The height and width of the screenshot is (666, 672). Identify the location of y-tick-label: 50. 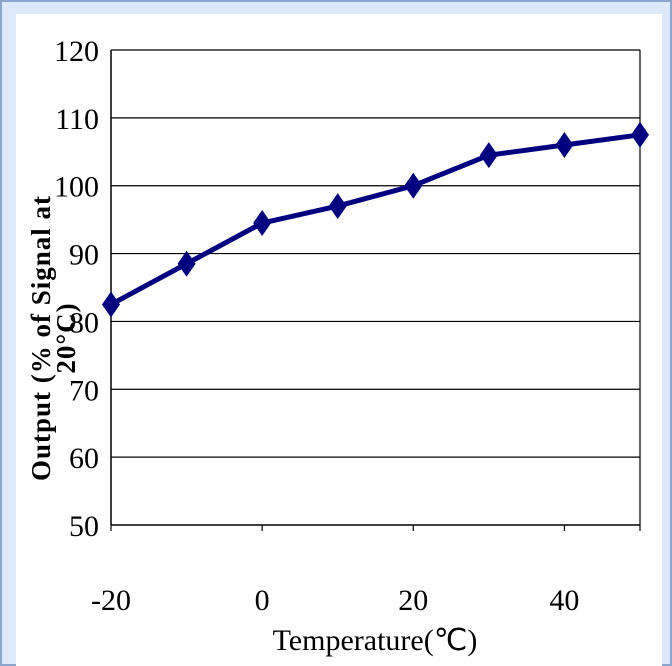
(84, 526).